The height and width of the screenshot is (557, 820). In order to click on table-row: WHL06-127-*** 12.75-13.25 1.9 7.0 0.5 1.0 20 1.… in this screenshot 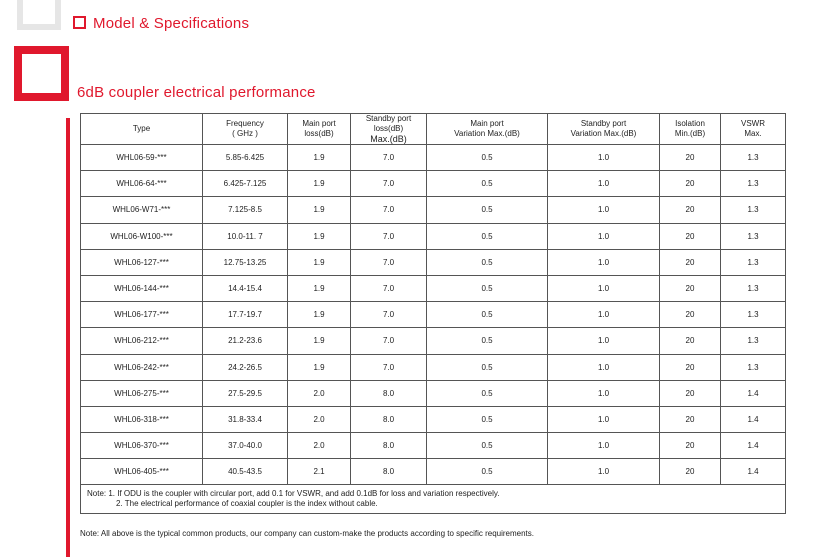, I will do `click(433, 262)`.